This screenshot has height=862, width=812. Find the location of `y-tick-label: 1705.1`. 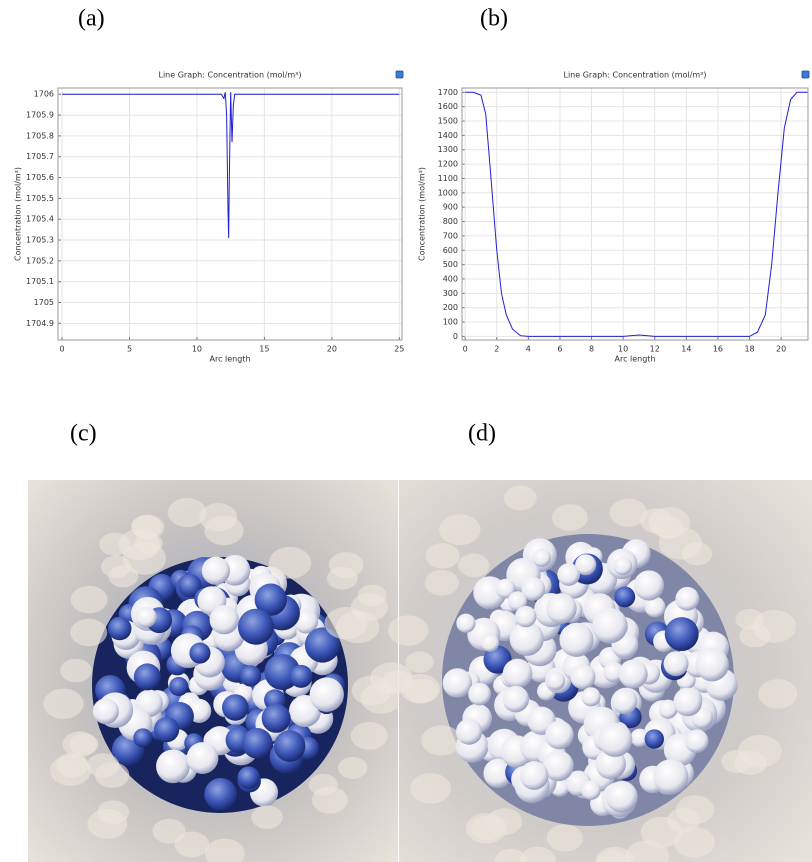

y-tick-label: 1705.1 is located at coordinates (40, 281).